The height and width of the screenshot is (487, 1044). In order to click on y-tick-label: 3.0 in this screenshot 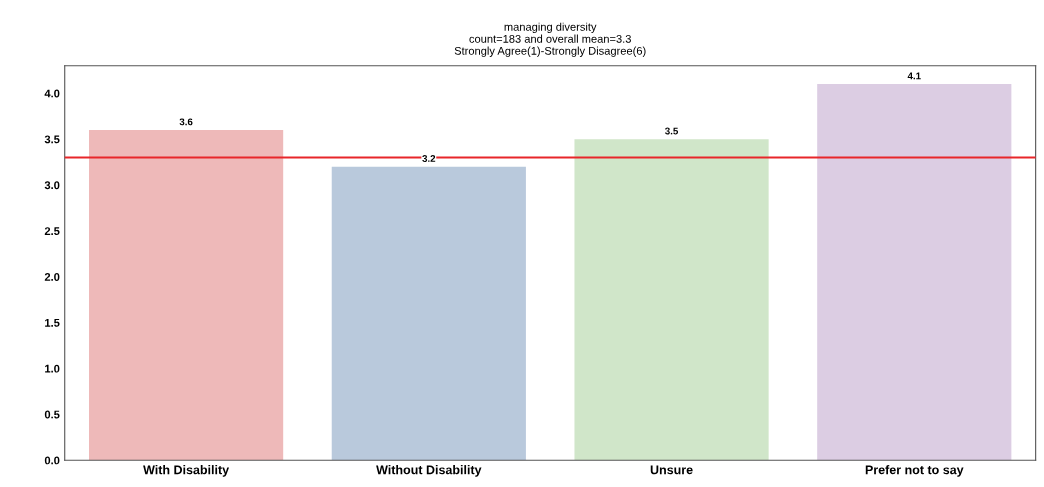, I will do `click(52, 185)`.